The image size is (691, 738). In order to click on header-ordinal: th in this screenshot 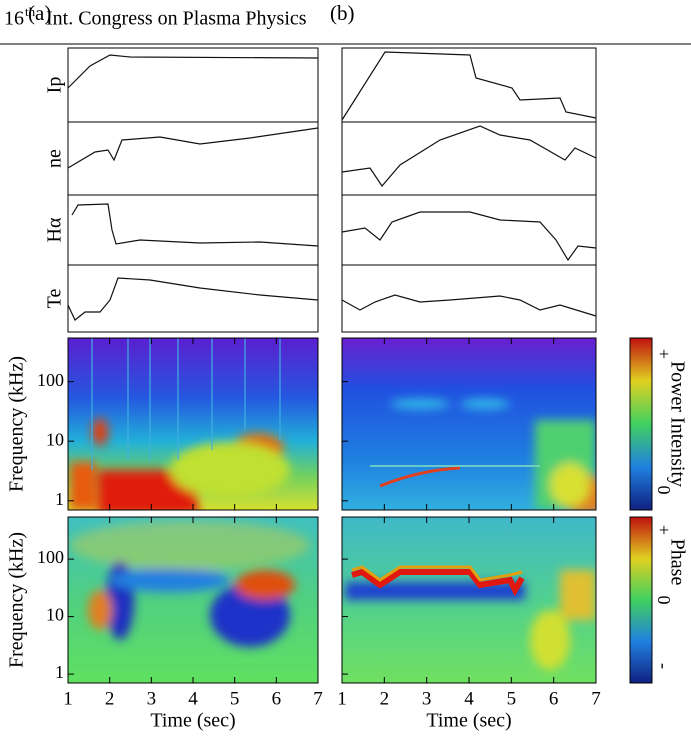, I will do `click(30, 11)`.